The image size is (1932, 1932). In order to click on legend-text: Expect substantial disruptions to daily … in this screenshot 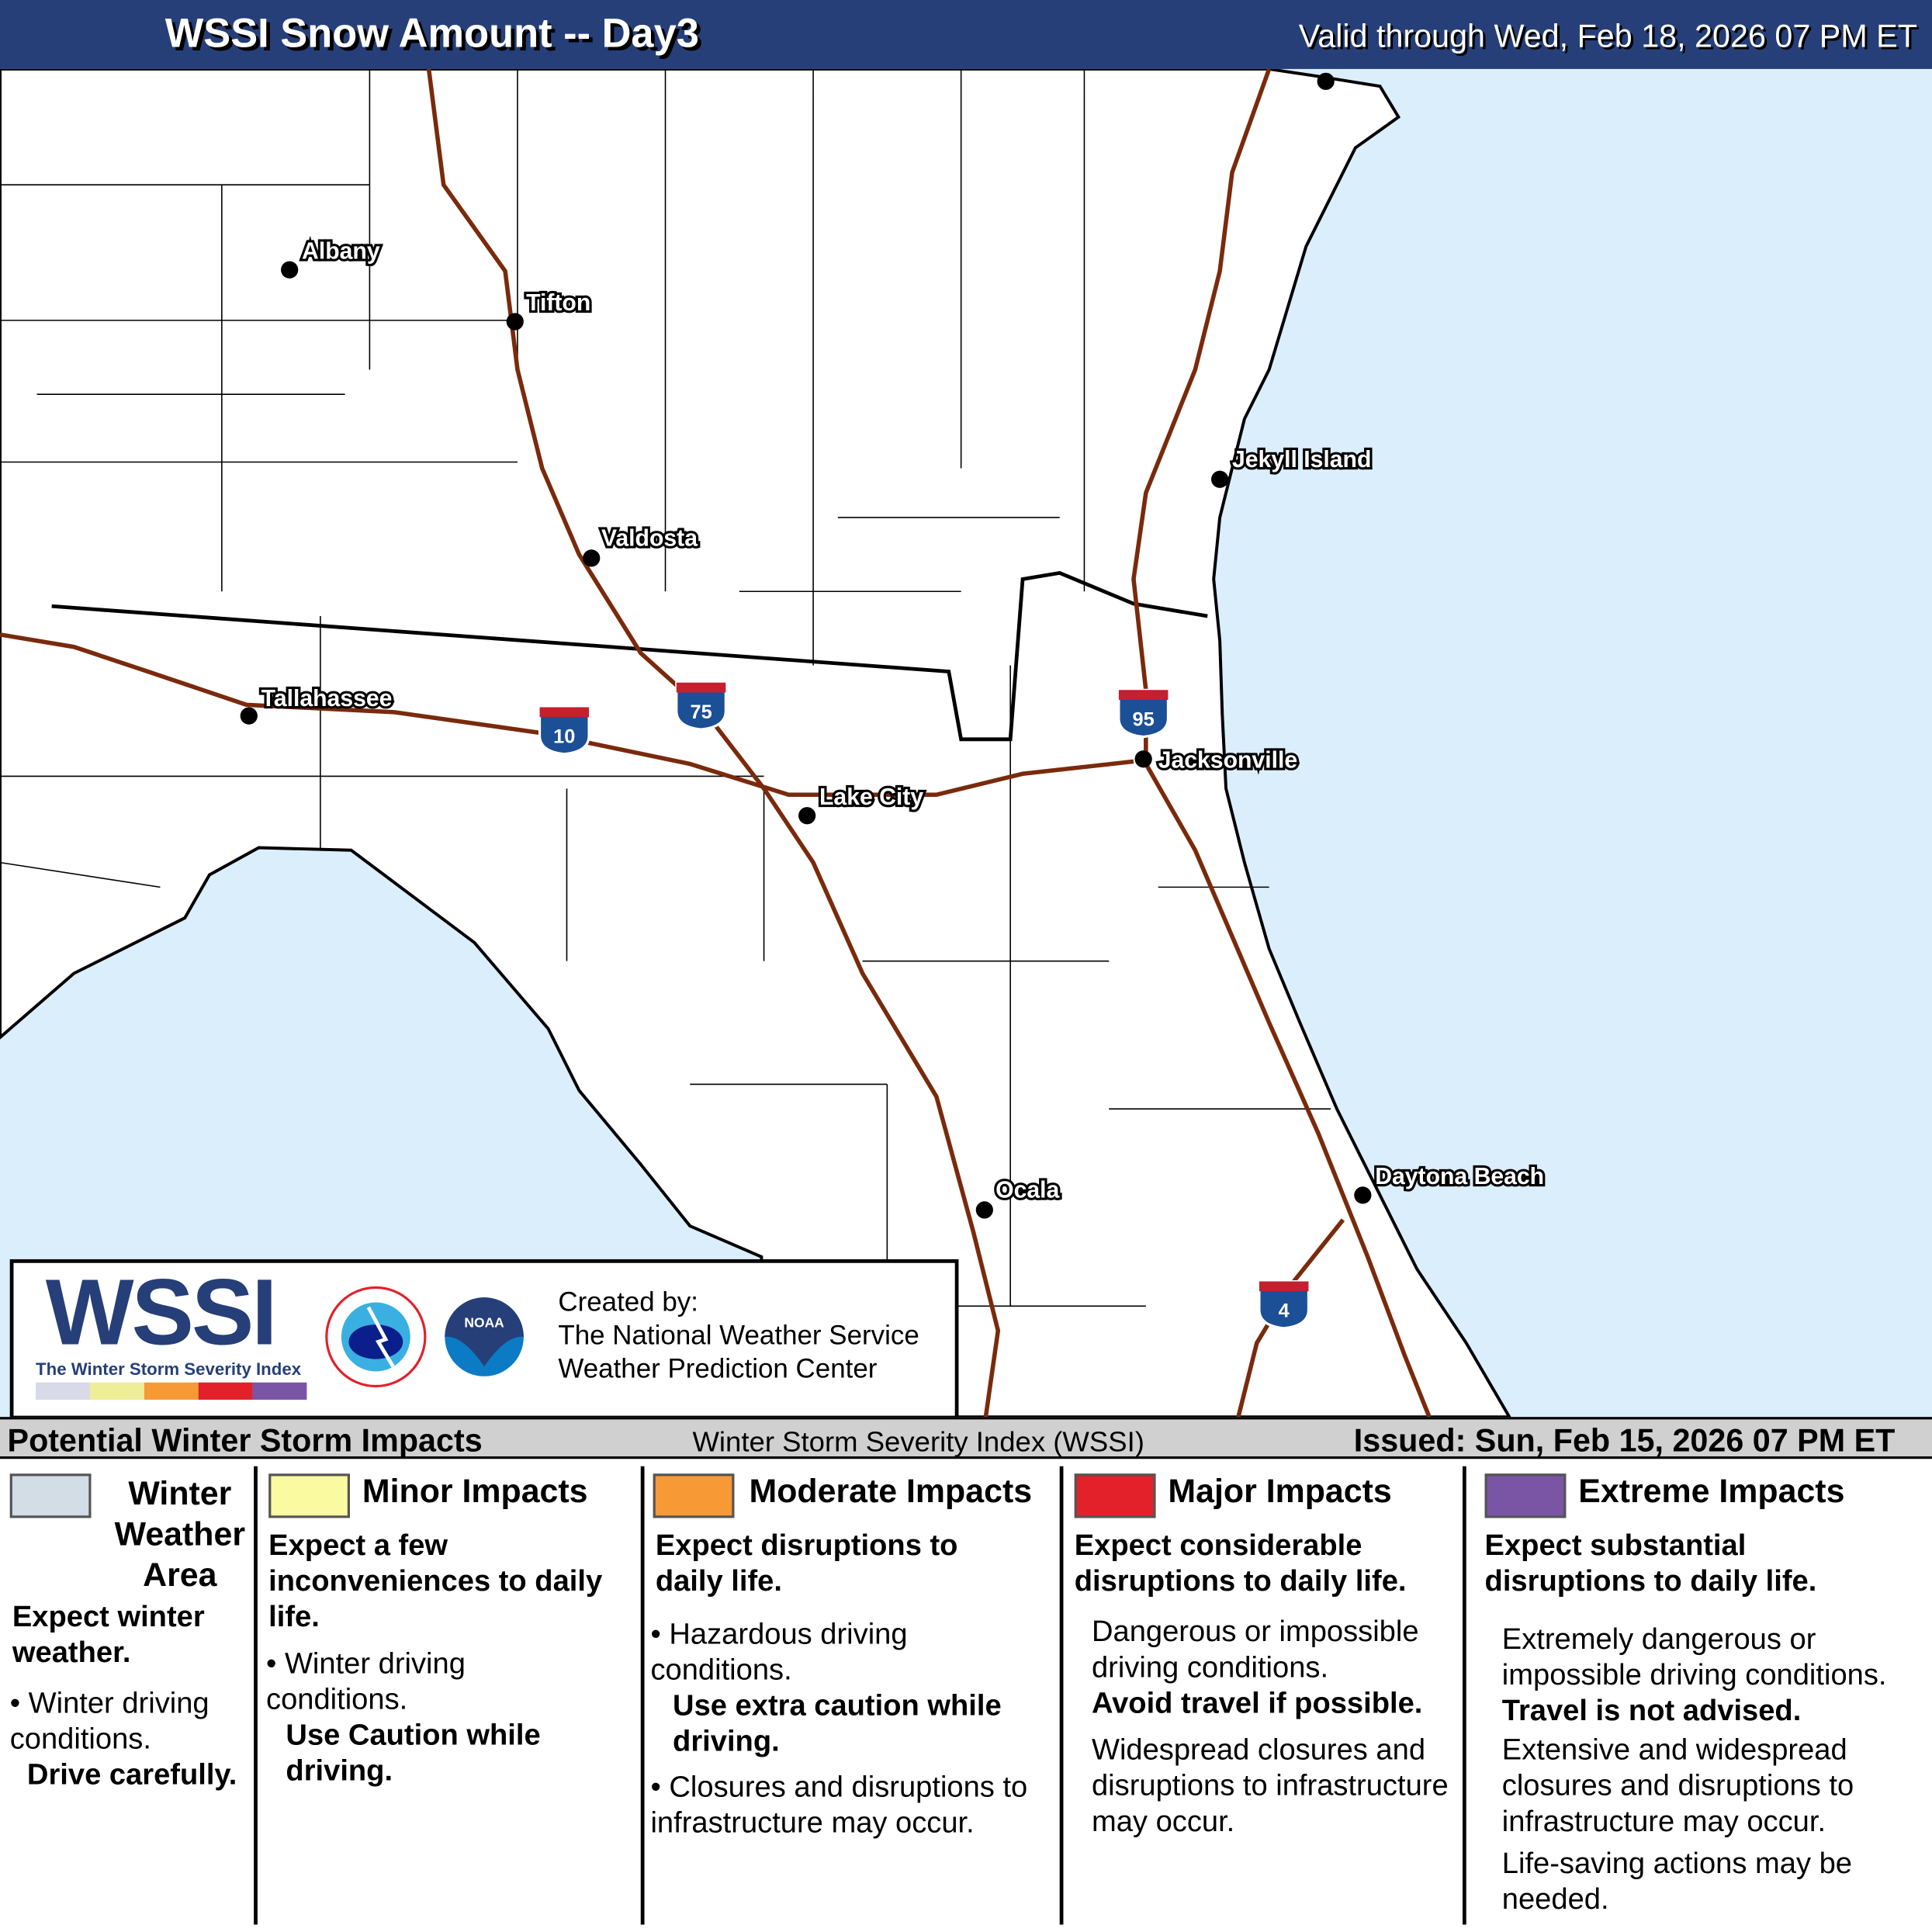, I will do `click(1650, 1563)`.